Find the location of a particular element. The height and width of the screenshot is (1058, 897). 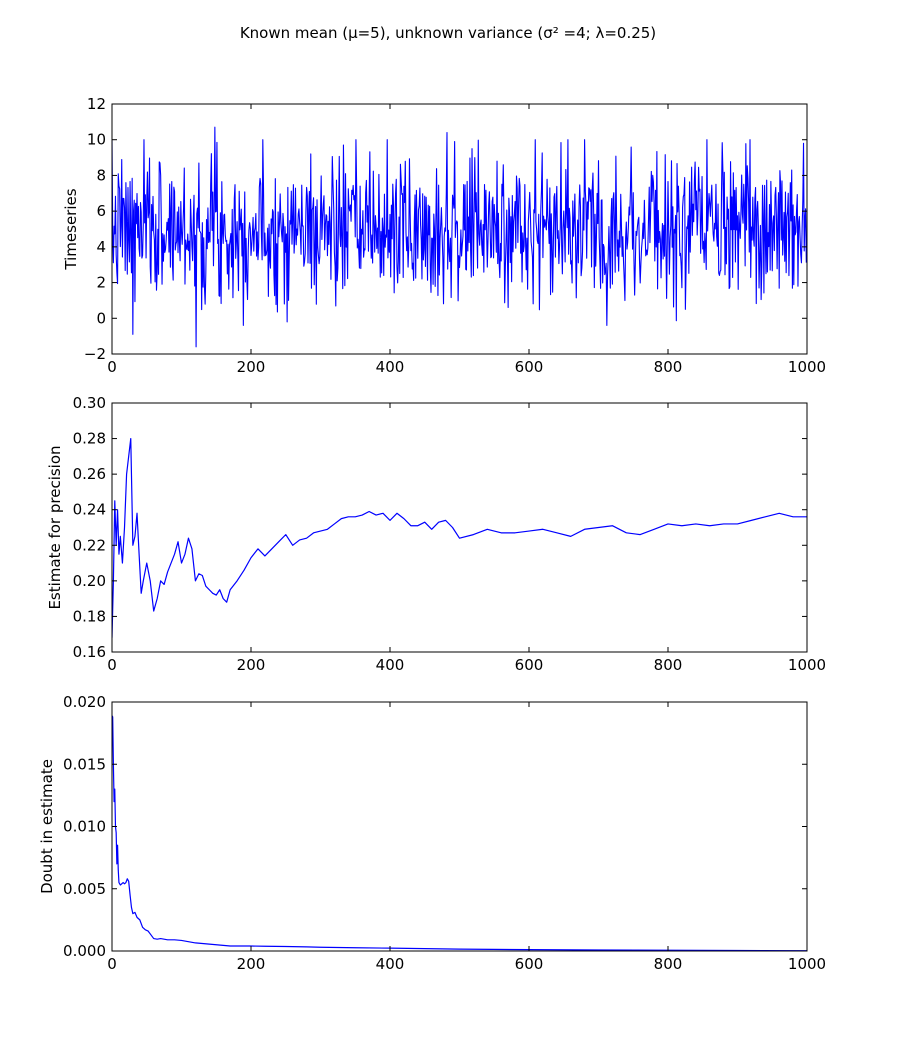

y-tick-label: 2 is located at coordinates (101, 283).